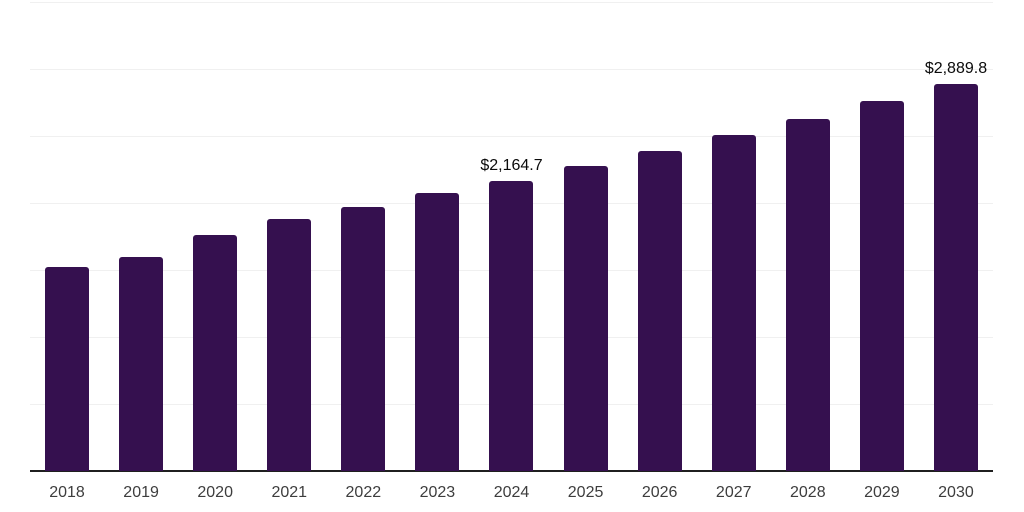 Image resolution: width=1024 pixels, height=512 pixels. I want to click on x-tick-label-2028: 2028, so click(808, 492).